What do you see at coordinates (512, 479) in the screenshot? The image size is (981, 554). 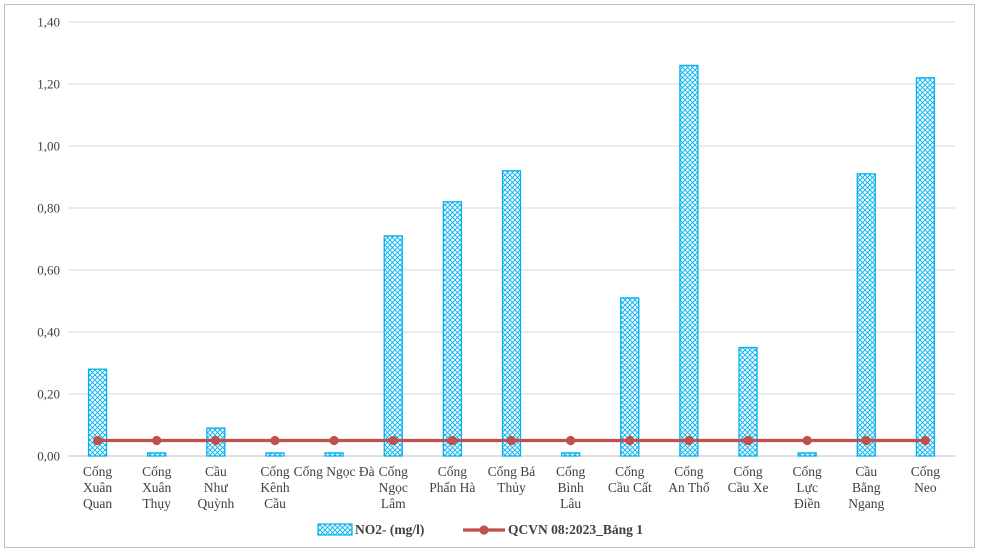 I see `x-category-label: Cống Bá Thủy` at bounding box center [512, 479].